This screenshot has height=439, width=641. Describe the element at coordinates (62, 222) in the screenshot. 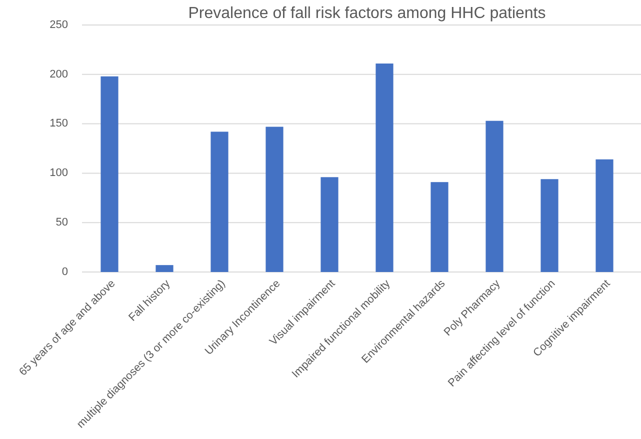

I see `y-tick-label: 50` at that location.